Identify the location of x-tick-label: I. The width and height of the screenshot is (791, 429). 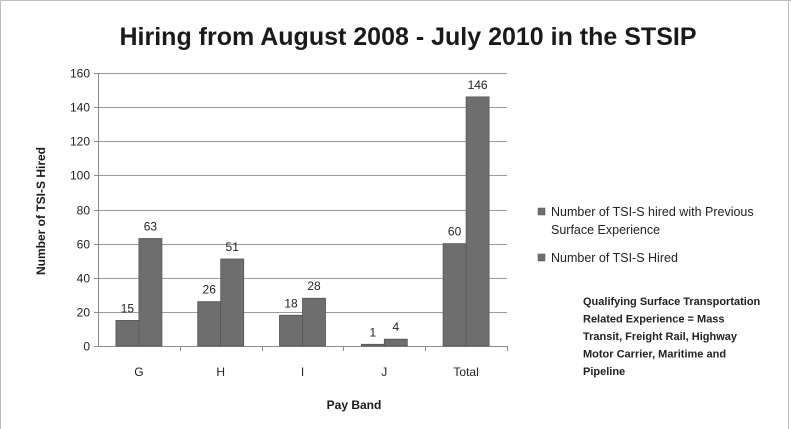
(302, 372).